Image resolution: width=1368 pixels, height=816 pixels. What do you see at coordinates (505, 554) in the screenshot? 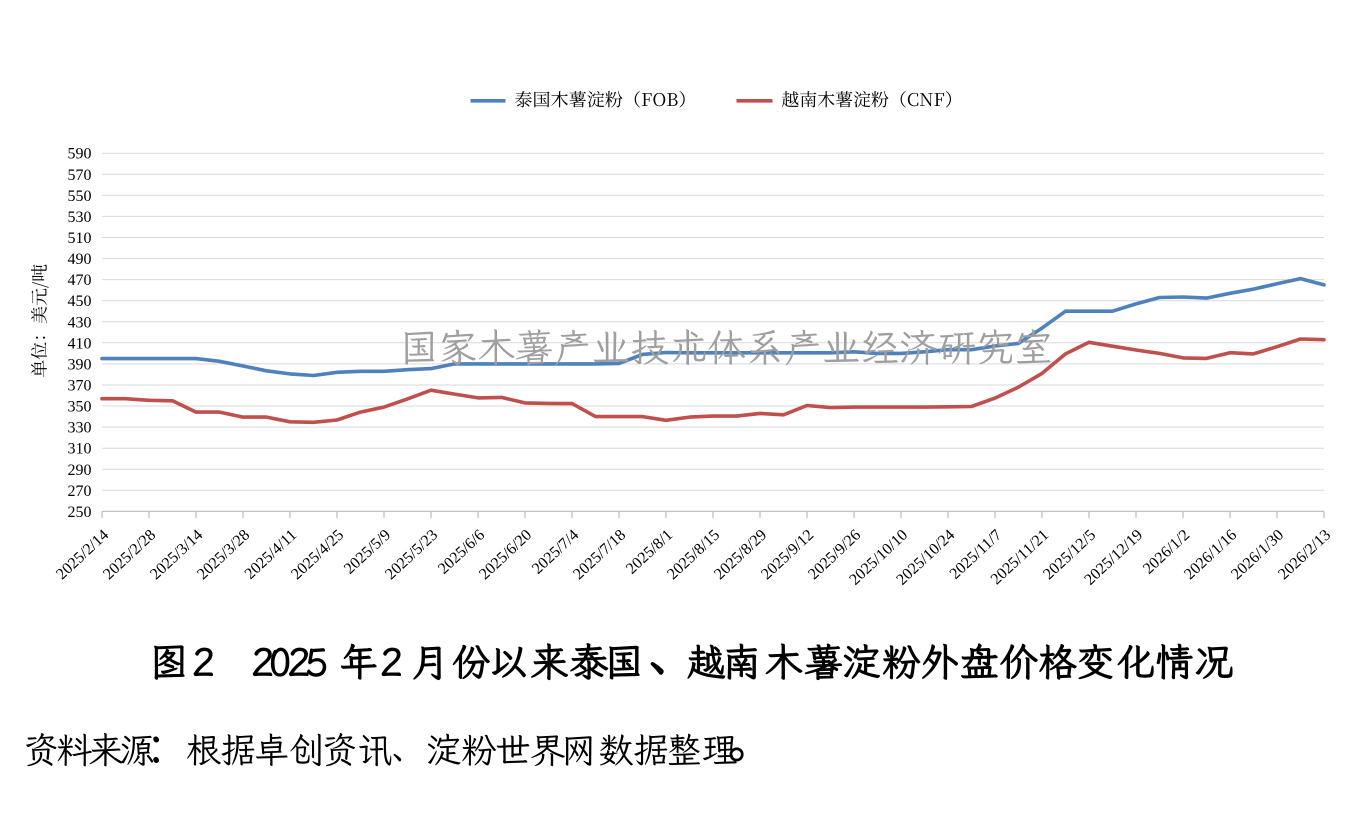
I see `svg-text: 2025/6/20` at bounding box center [505, 554].